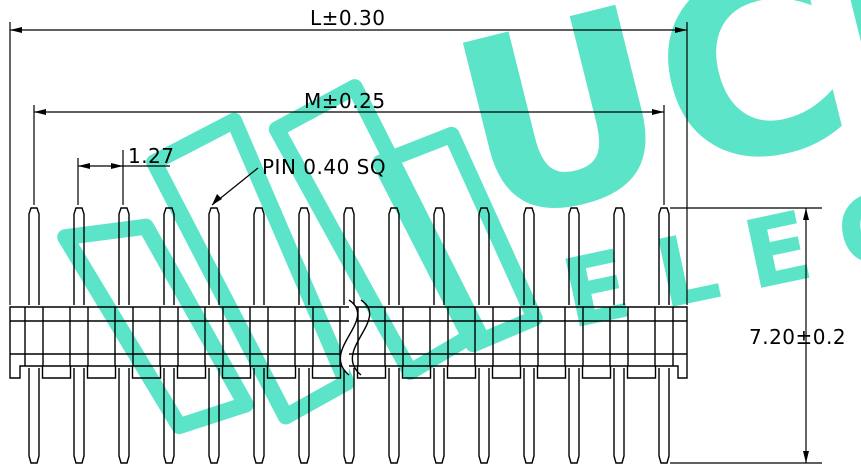  Describe the element at coordinates (345, 101) in the screenshot. I see `dim-label-pin-row-length: M±0.25` at that location.